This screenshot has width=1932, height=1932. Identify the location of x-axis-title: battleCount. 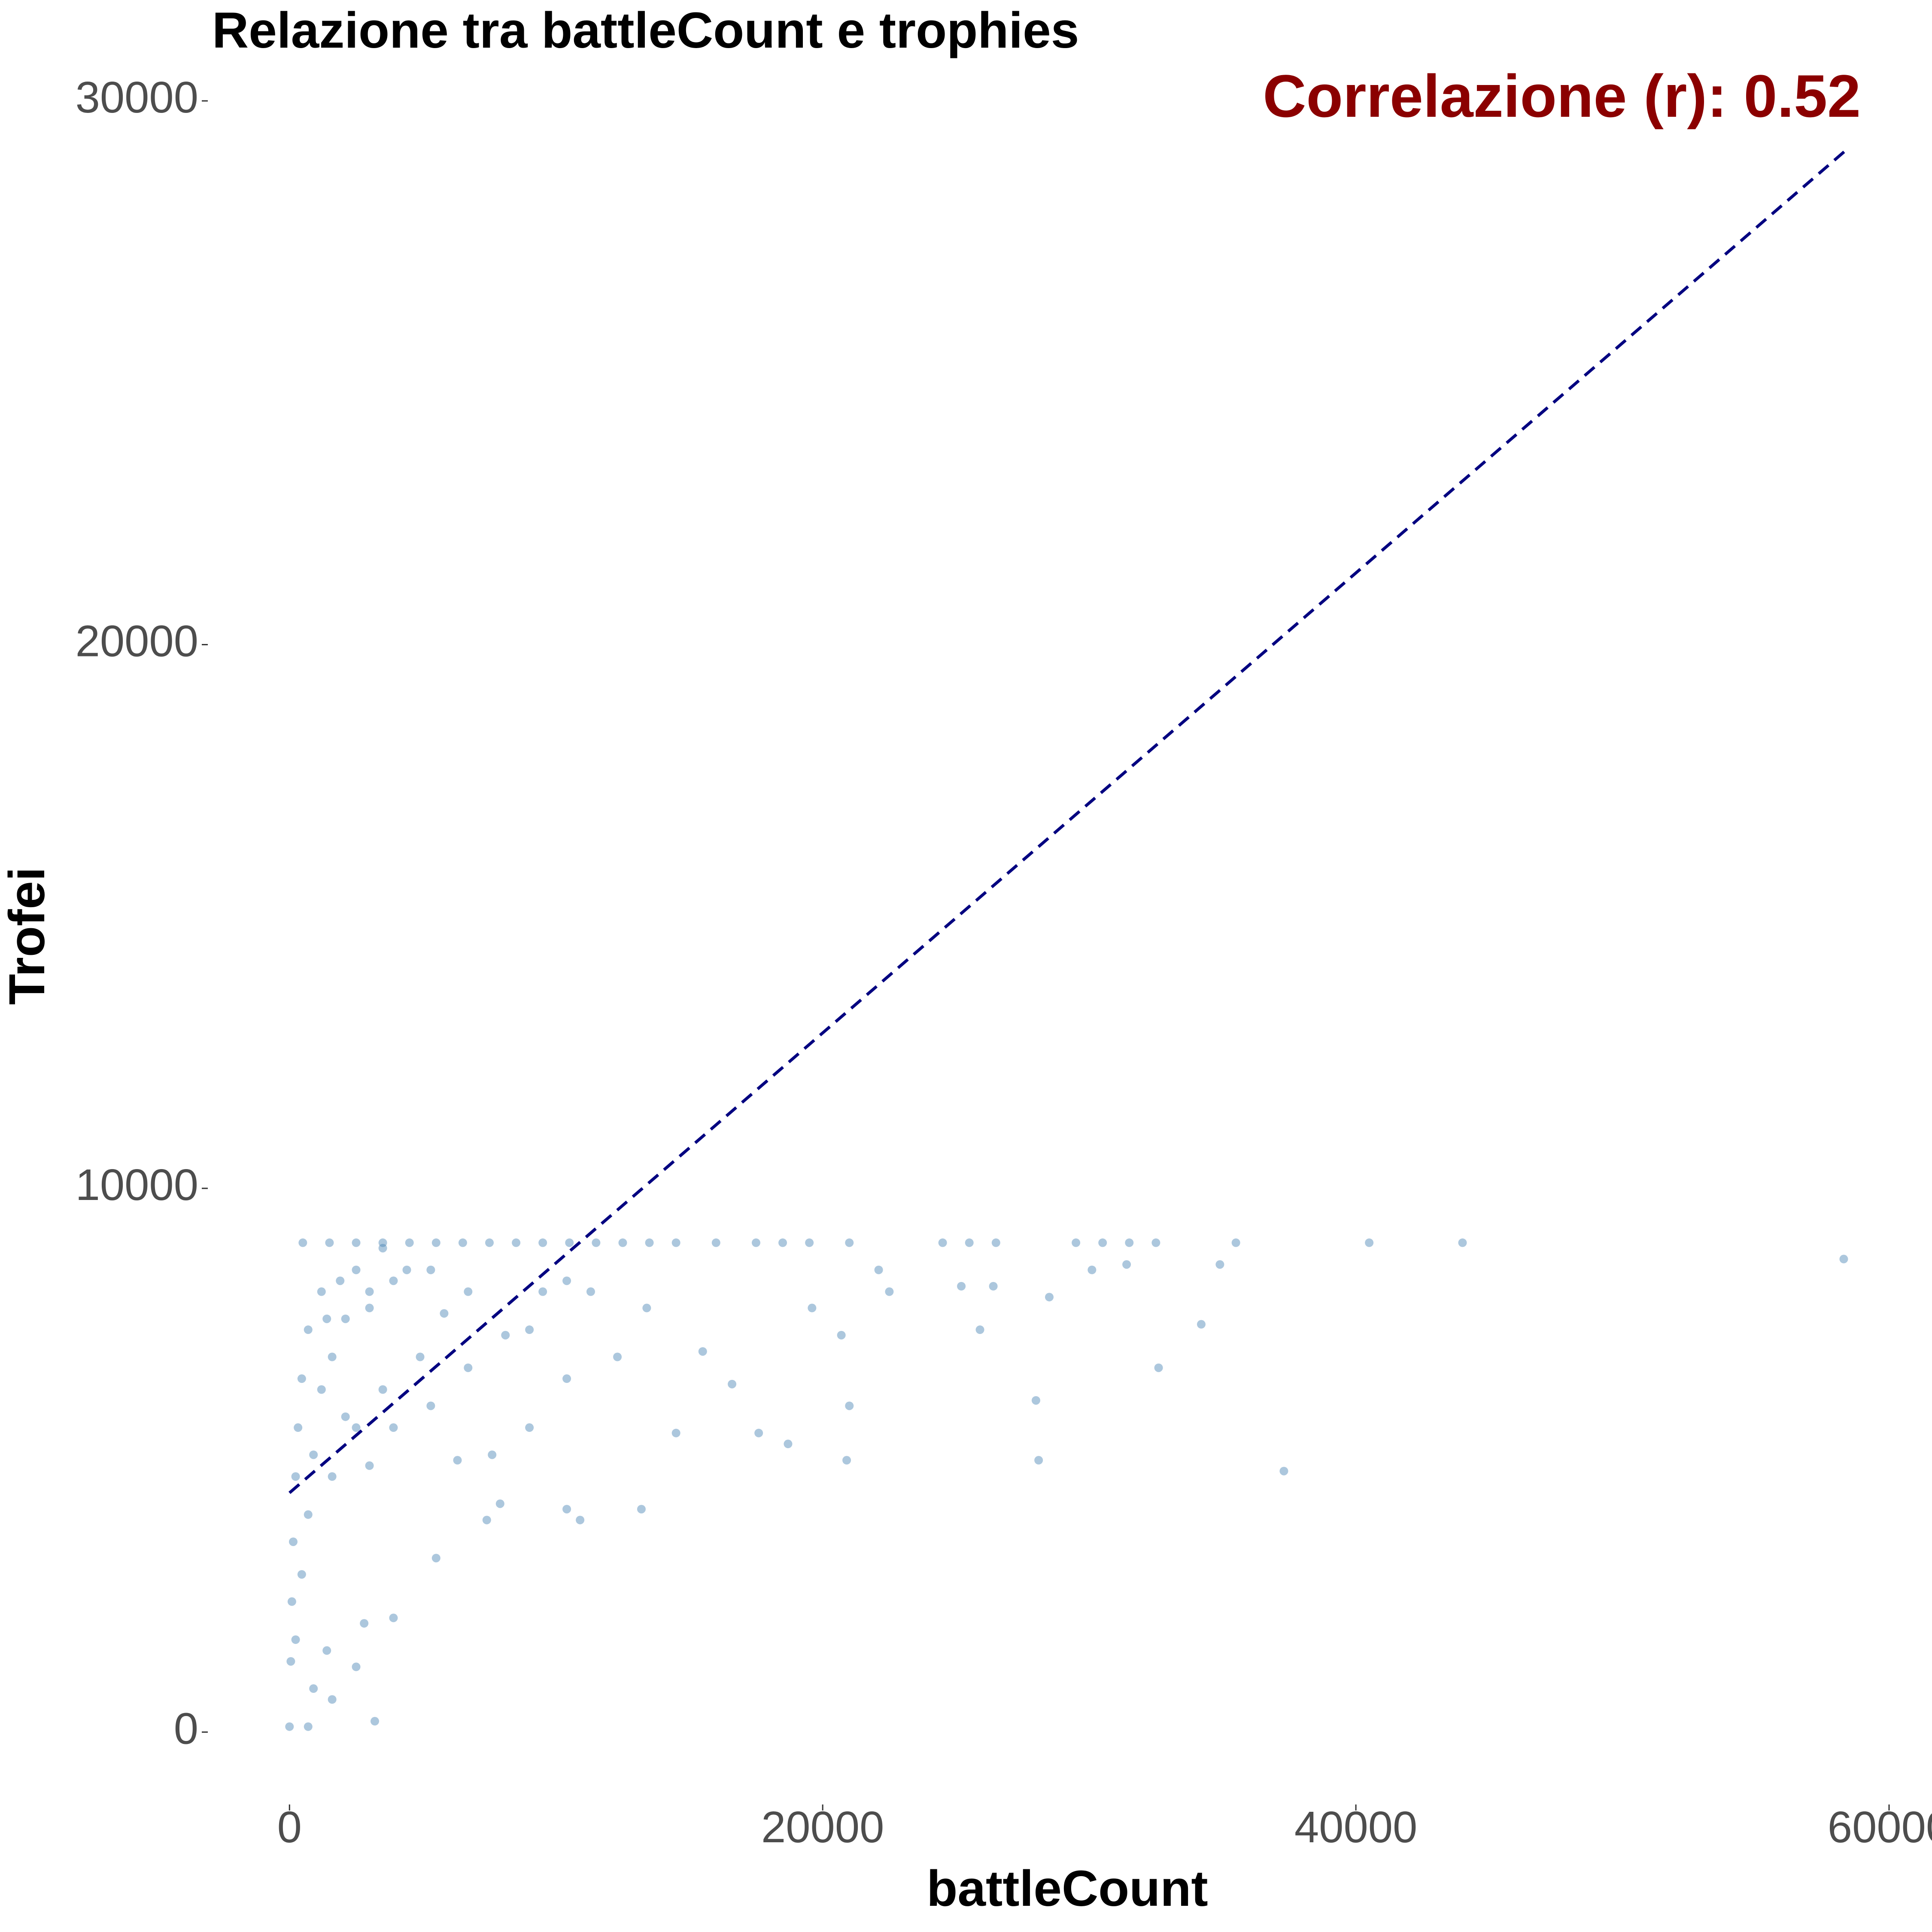
(1067, 1888).